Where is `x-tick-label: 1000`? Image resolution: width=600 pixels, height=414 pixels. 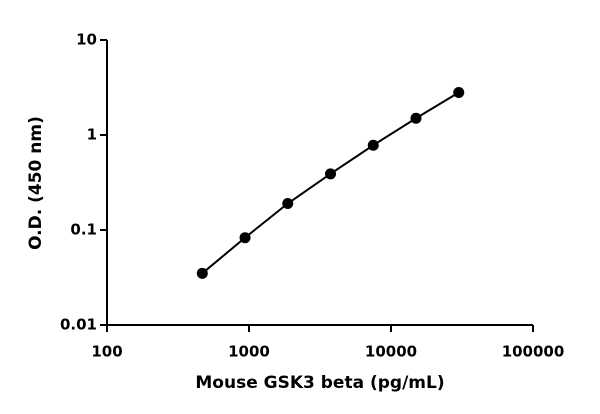 x-tick-label: 1000 is located at coordinates (249, 352).